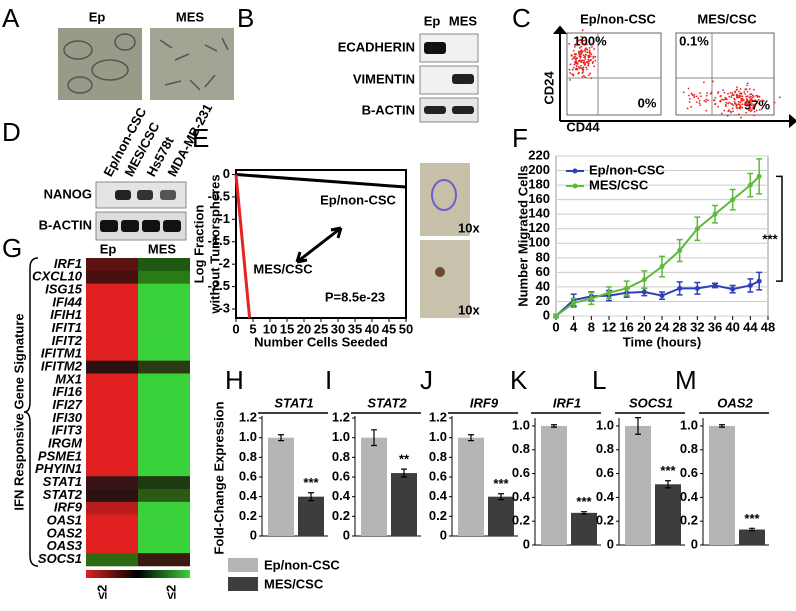  Describe the element at coordinates (484, 402) in the screenshot. I see `chart-title: IRF9` at that location.